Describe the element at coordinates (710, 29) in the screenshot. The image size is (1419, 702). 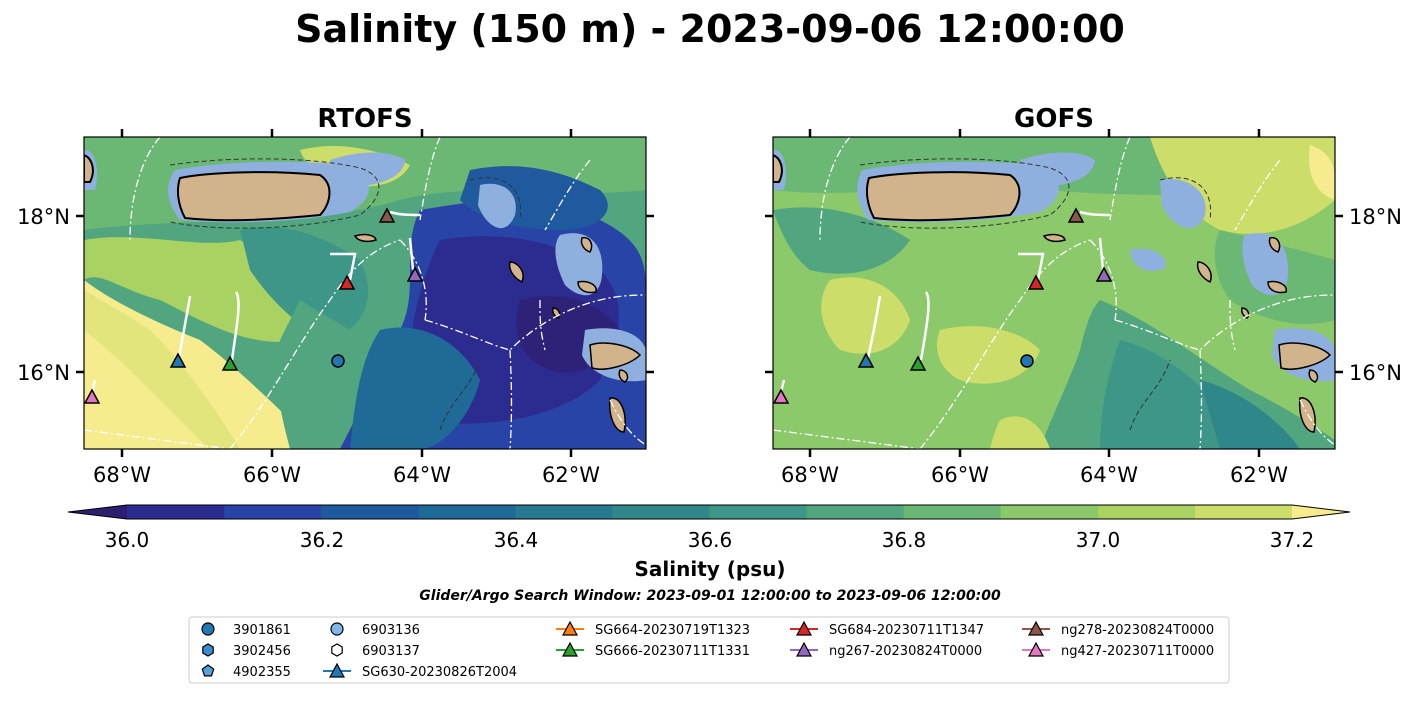
I see `figure-title: Salinity (150 m) - 2023-09-06 12:00:00` at that location.